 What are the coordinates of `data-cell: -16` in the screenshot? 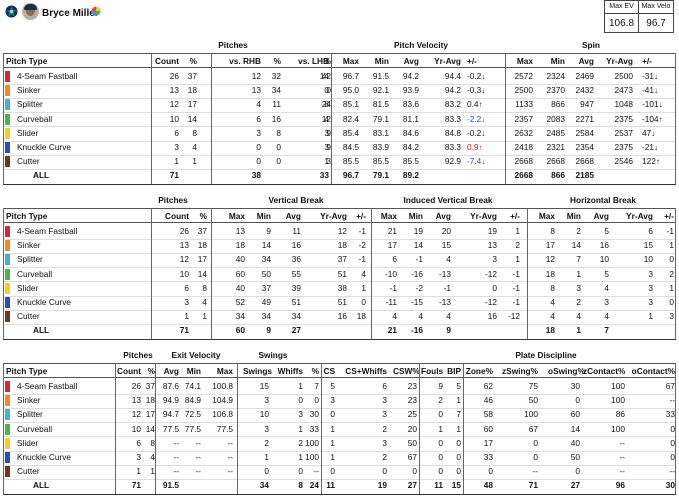 It's located at (417, 273).